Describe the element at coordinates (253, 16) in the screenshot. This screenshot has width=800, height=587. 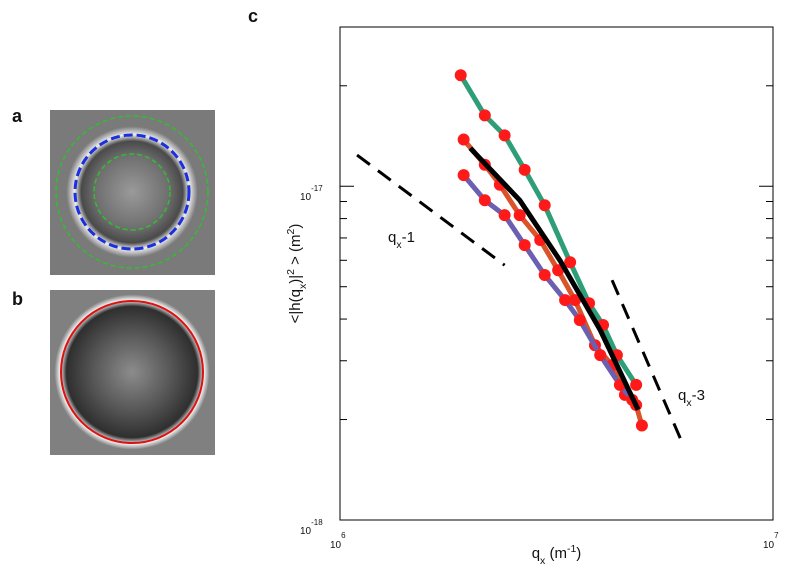
I see `panel-label: c` at that location.